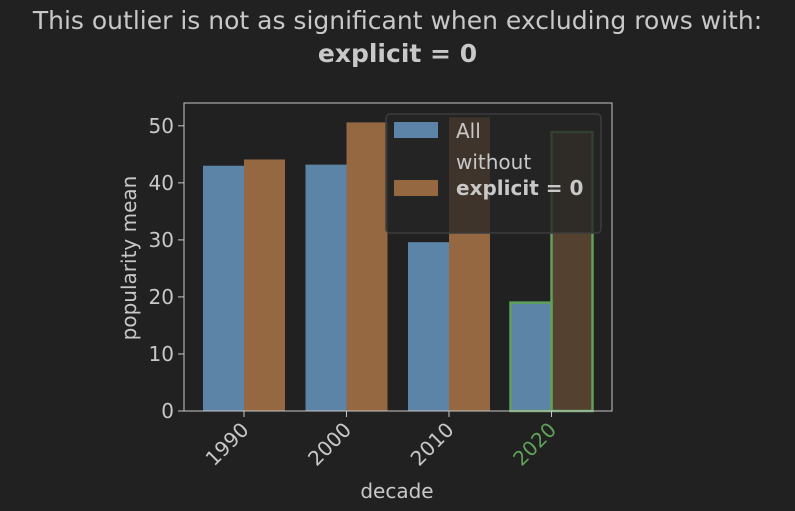 This screenshot has height=511, width=795. I want to click on x-tick-label-2010: 2010, so click(432, 444).